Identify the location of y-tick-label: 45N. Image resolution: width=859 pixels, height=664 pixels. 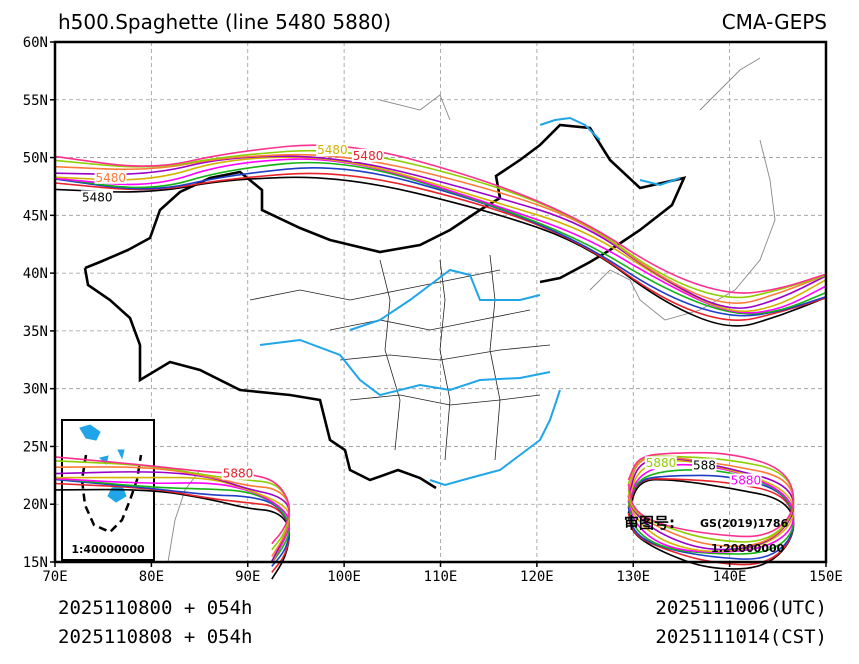
(35, 216).